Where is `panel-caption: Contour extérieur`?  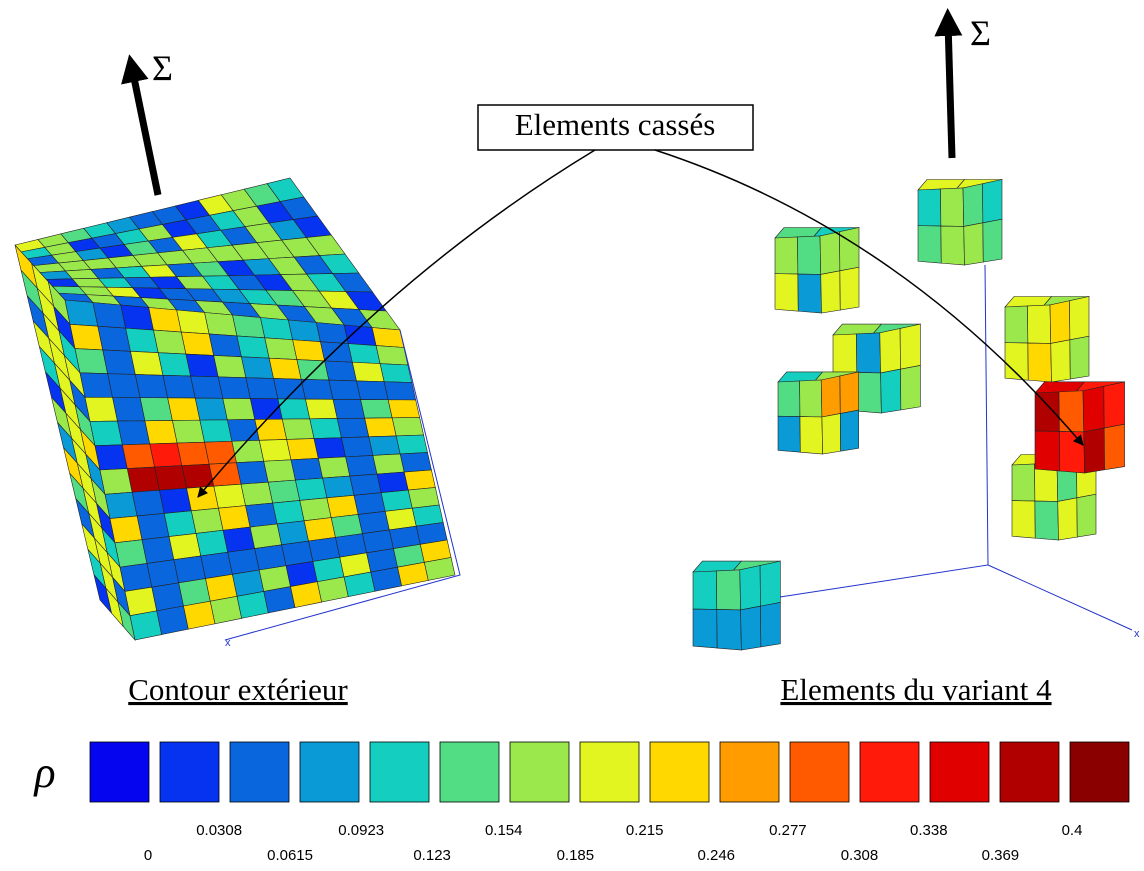 panel-caption: Contour extérieur is located at coordinates (238, 689).